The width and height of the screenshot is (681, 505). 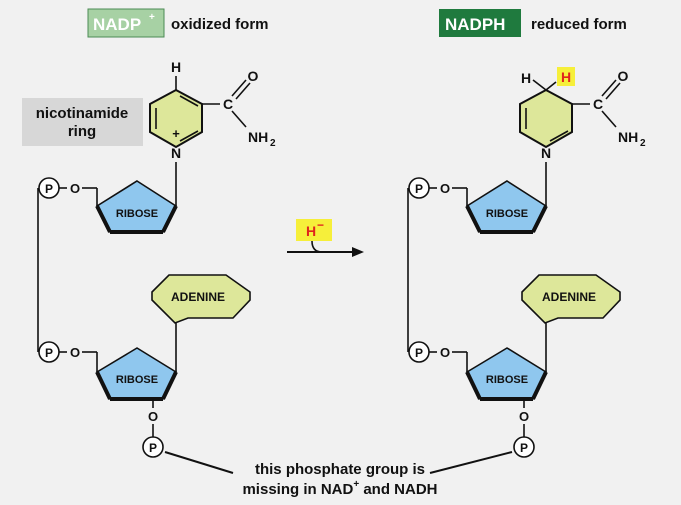 I want to click on hydride-label: H, so click(x=311, y=231).